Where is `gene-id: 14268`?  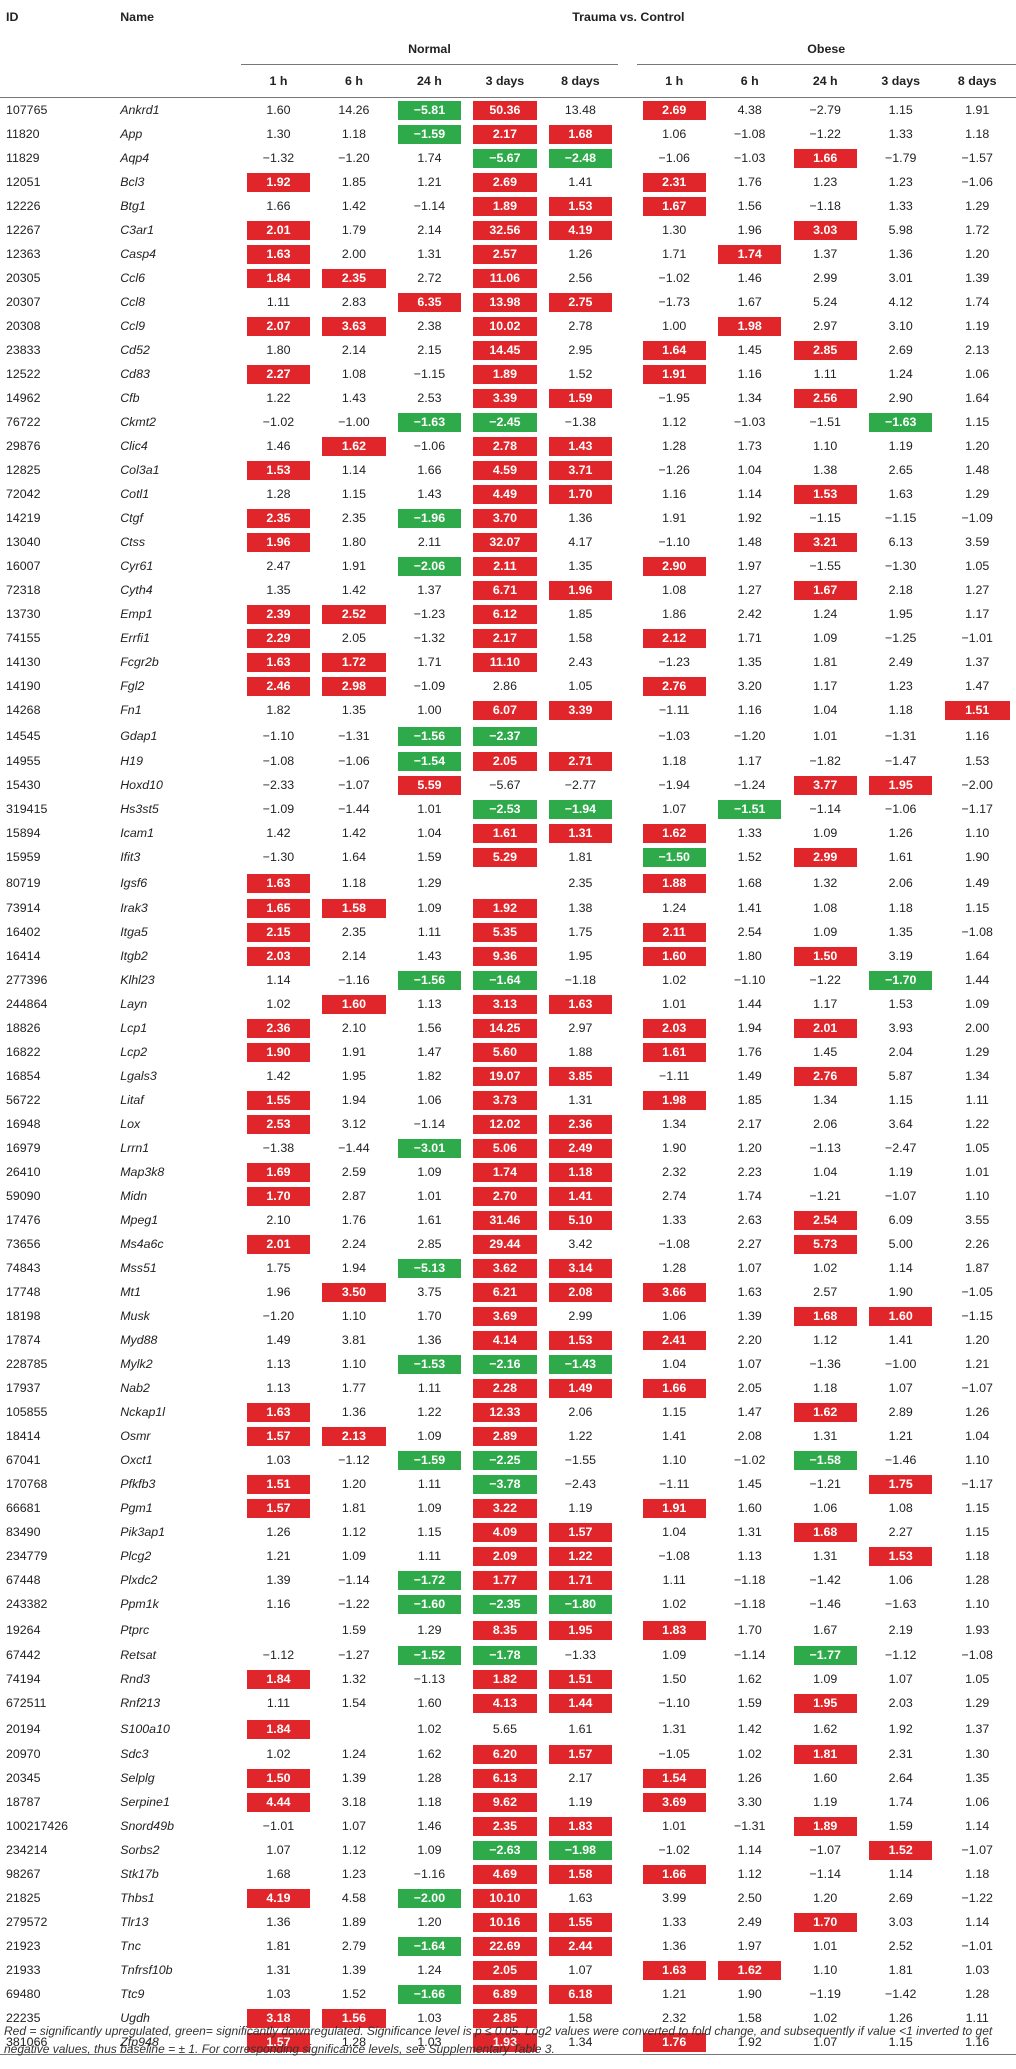 gene-id: 14268 is located at coordinates (23, 710).